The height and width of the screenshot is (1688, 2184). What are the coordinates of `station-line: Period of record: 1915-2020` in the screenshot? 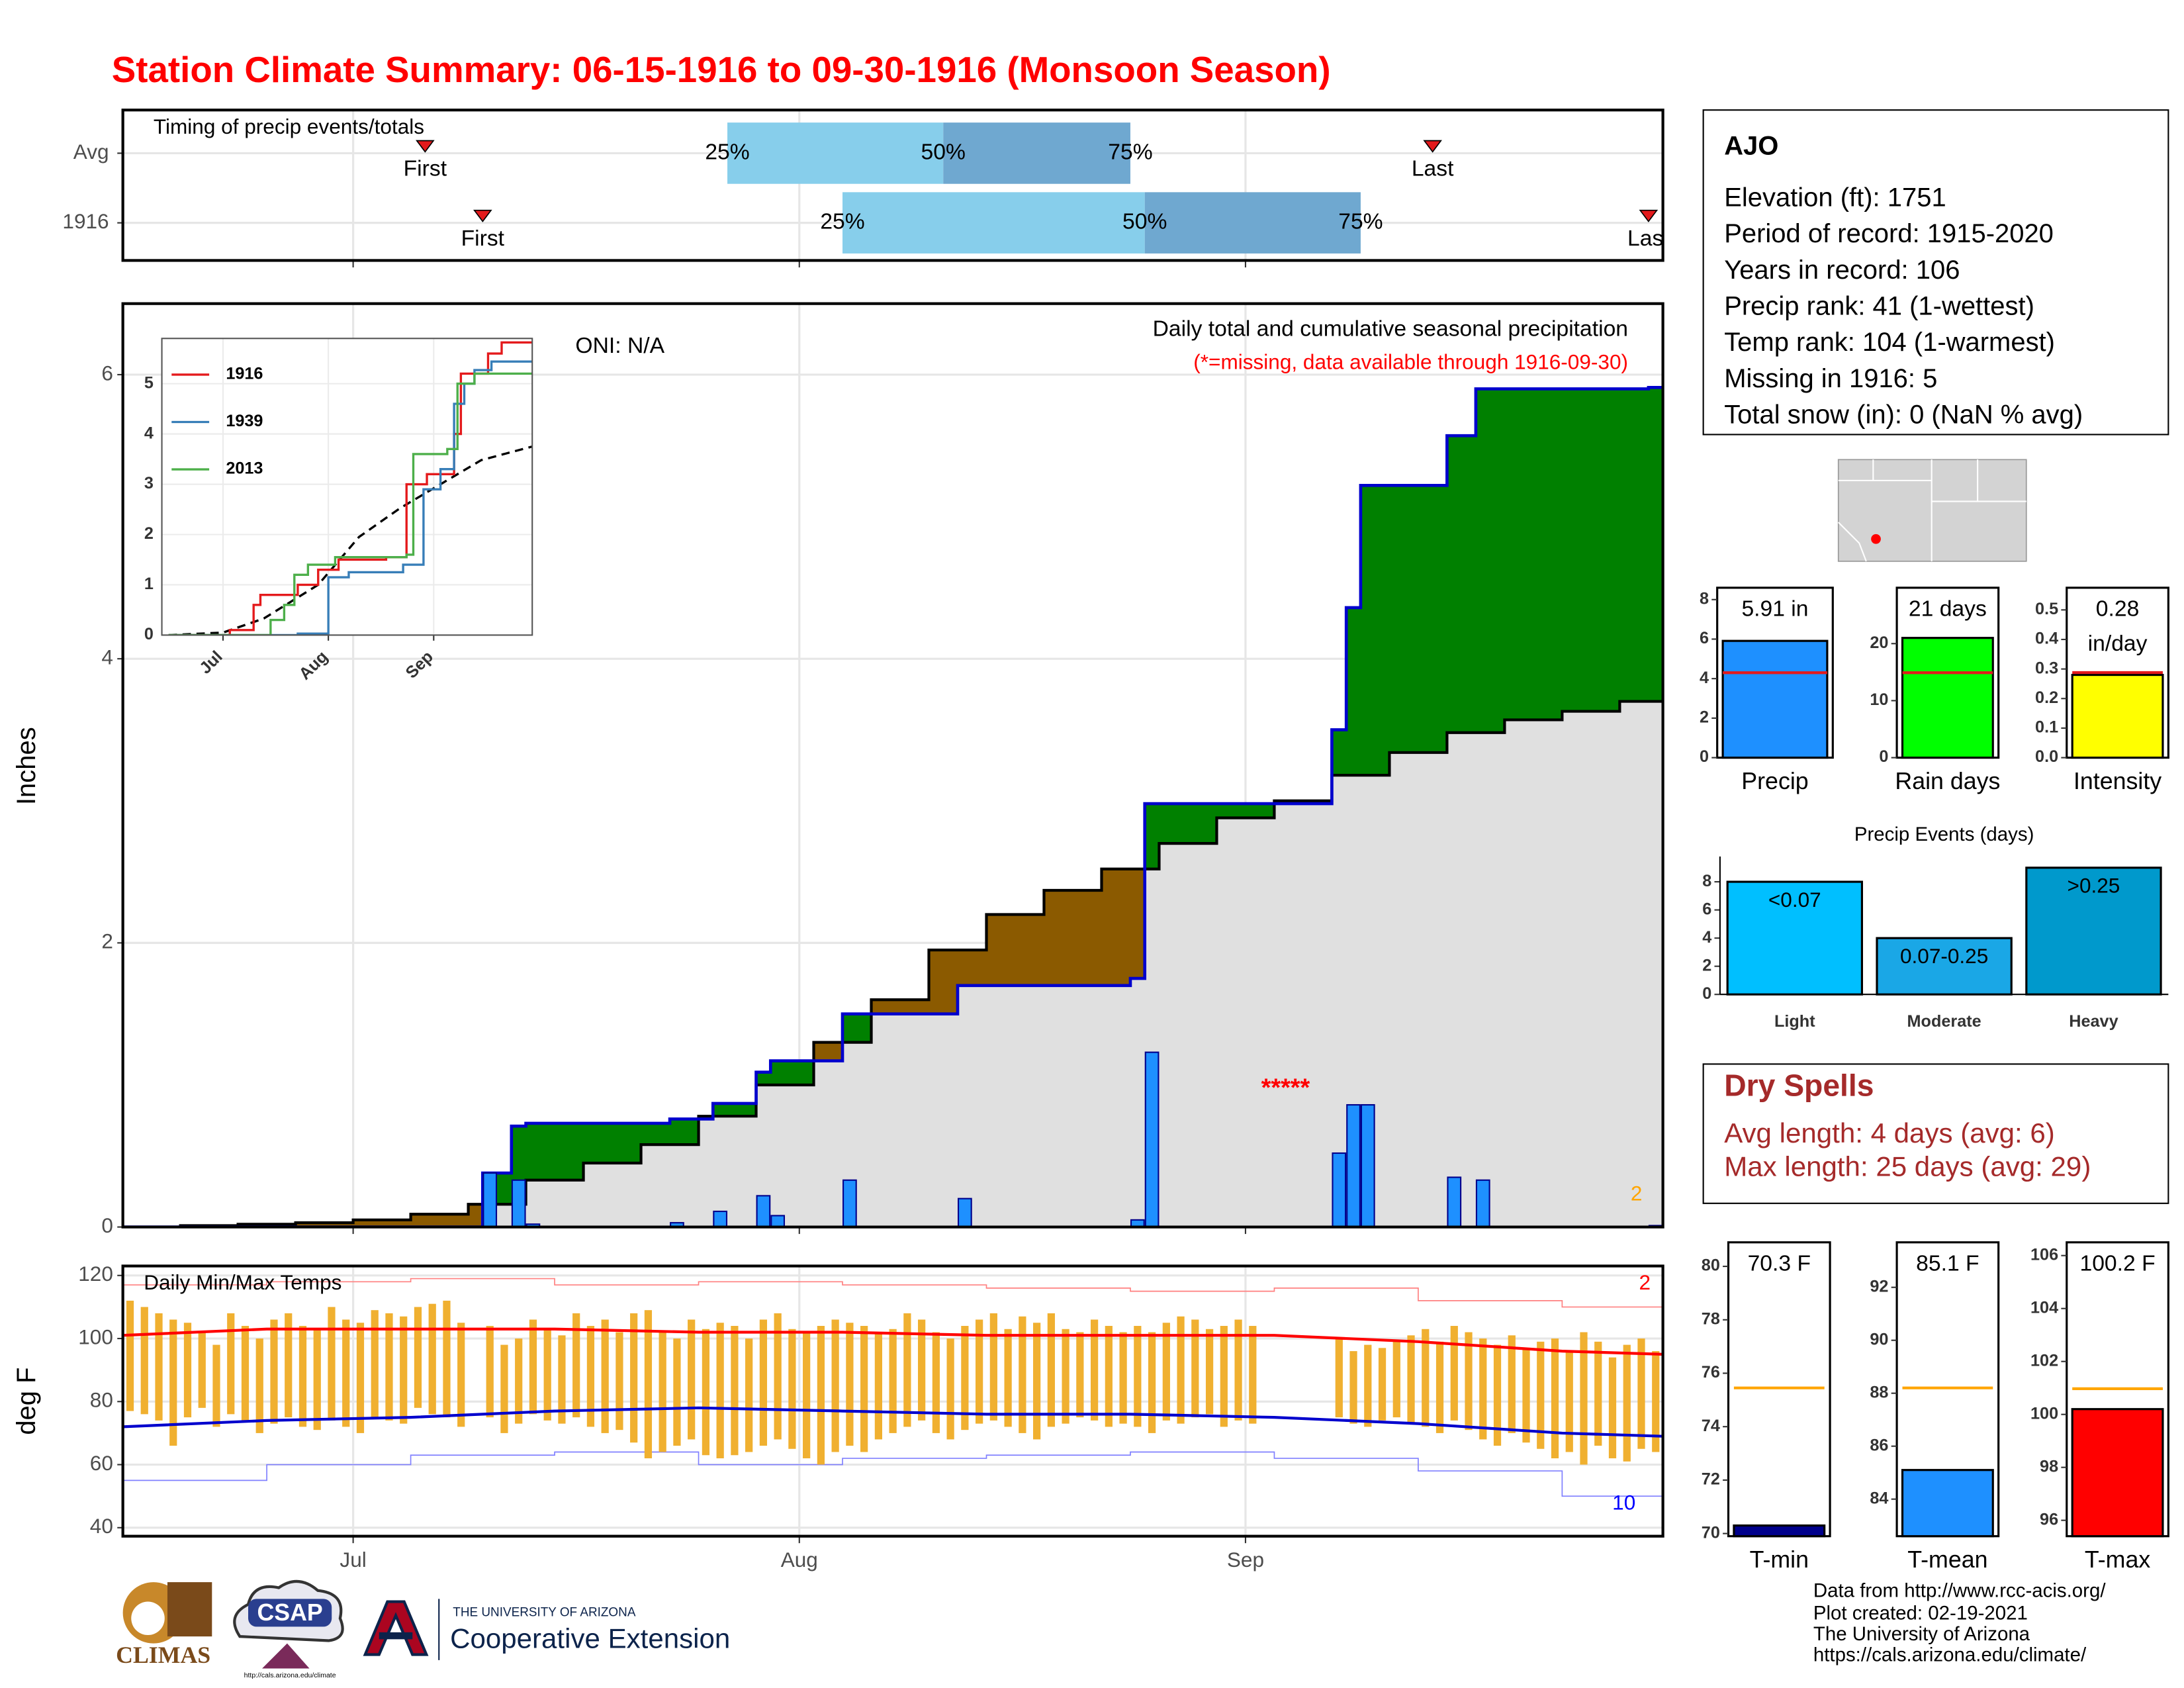 It's located at (1889, 233).